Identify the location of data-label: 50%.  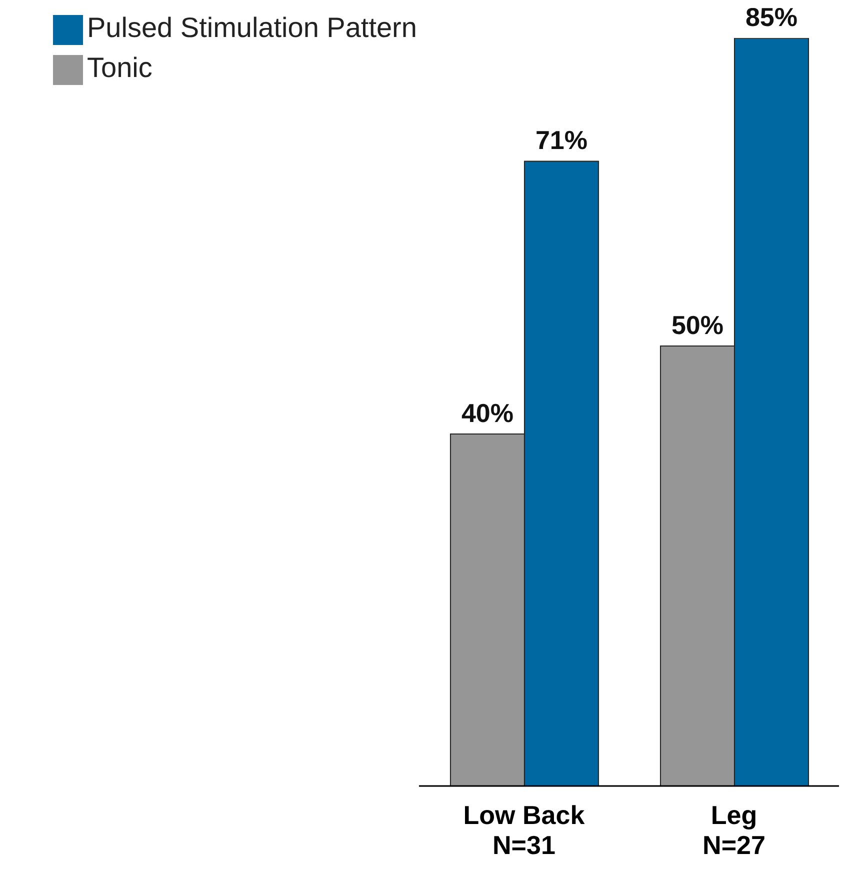
(697, 325).